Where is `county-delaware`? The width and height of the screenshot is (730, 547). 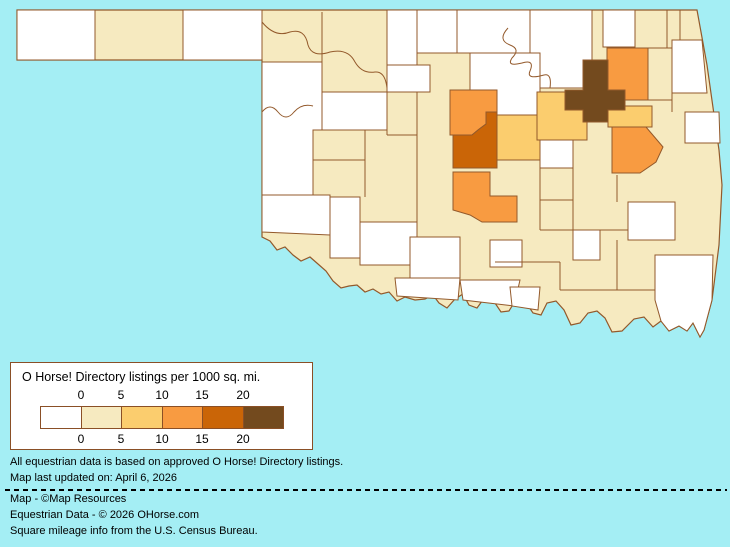
county-delaware is located at coordinates (689, 66).